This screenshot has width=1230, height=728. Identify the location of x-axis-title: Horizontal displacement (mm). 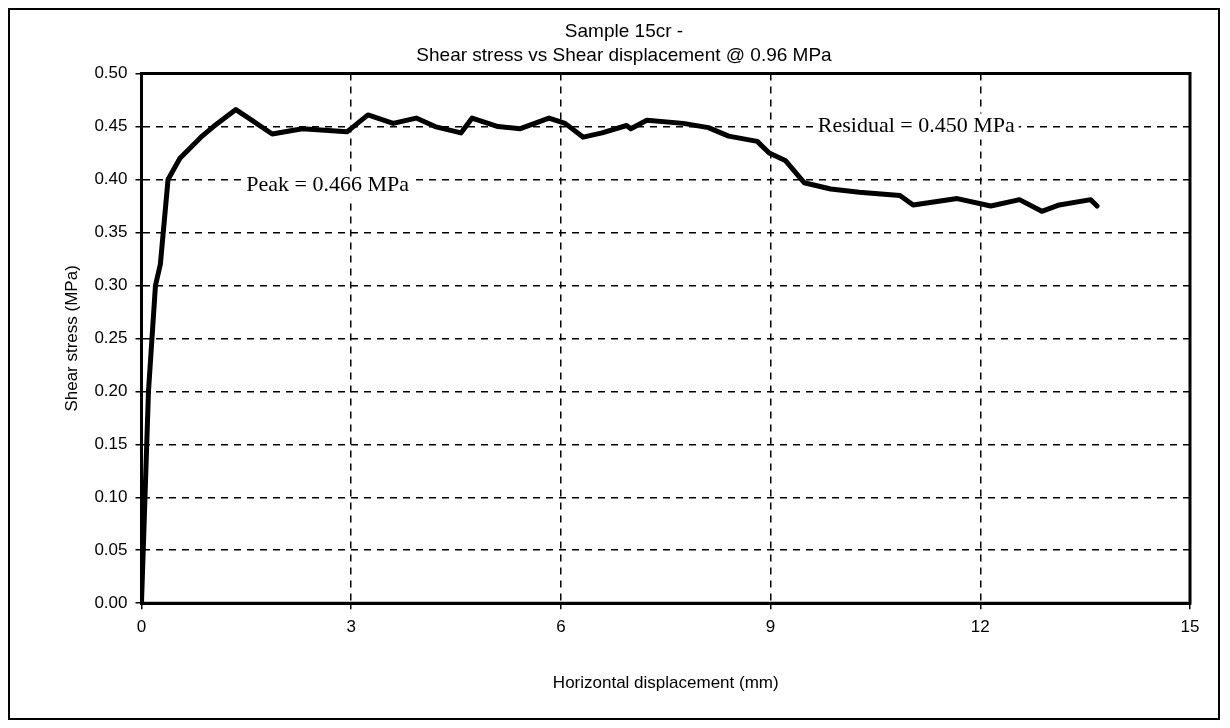
(665, 683).